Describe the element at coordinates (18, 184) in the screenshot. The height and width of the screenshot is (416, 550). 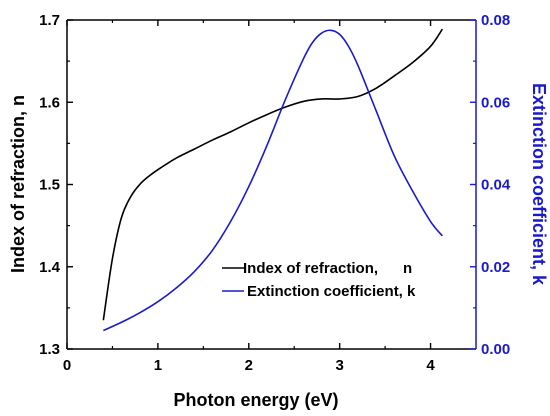
I see `left-y-axis-title: Index of refraction, n` at that location.